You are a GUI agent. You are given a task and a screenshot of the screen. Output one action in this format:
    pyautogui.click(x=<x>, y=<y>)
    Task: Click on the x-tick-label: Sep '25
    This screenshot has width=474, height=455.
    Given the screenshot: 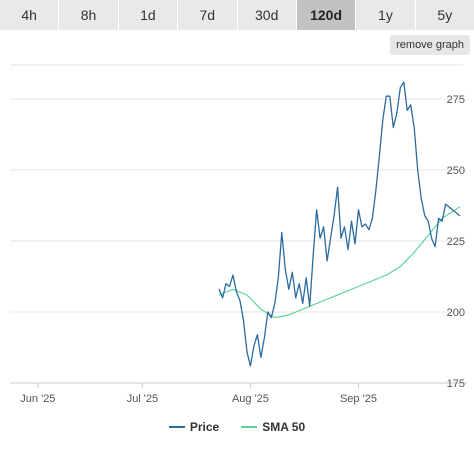 What is the action you would take?
    pyautogui.click(x=358, y=399)
    